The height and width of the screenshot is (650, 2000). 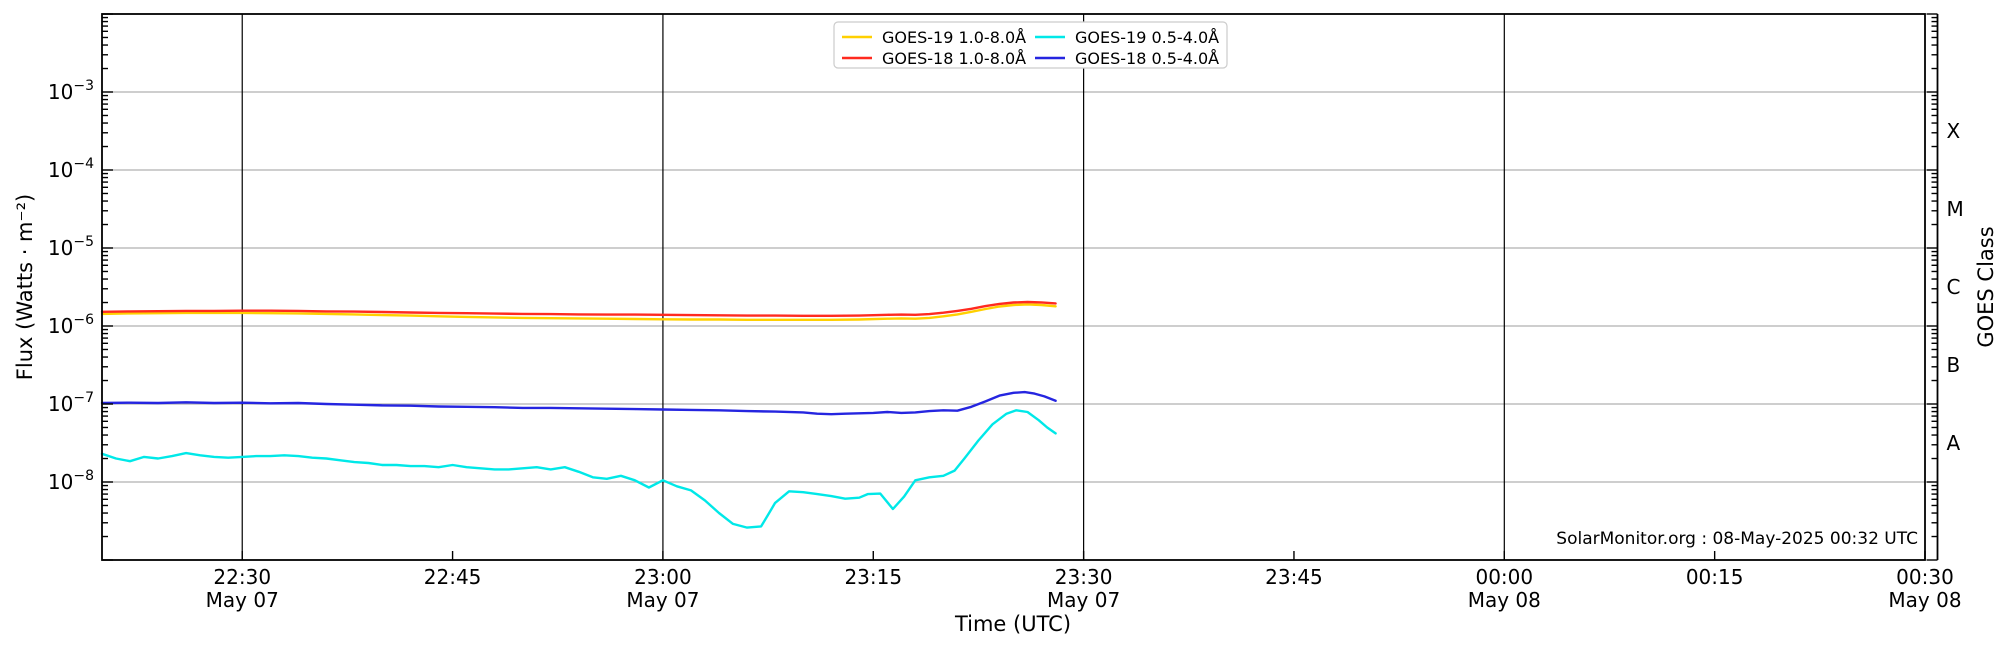 What do you see at coordinates (1147, 37) in the screenshot?
I see `legend-label: GOES-19 0.5-4.0Å` at bounding box center [1147, 37].